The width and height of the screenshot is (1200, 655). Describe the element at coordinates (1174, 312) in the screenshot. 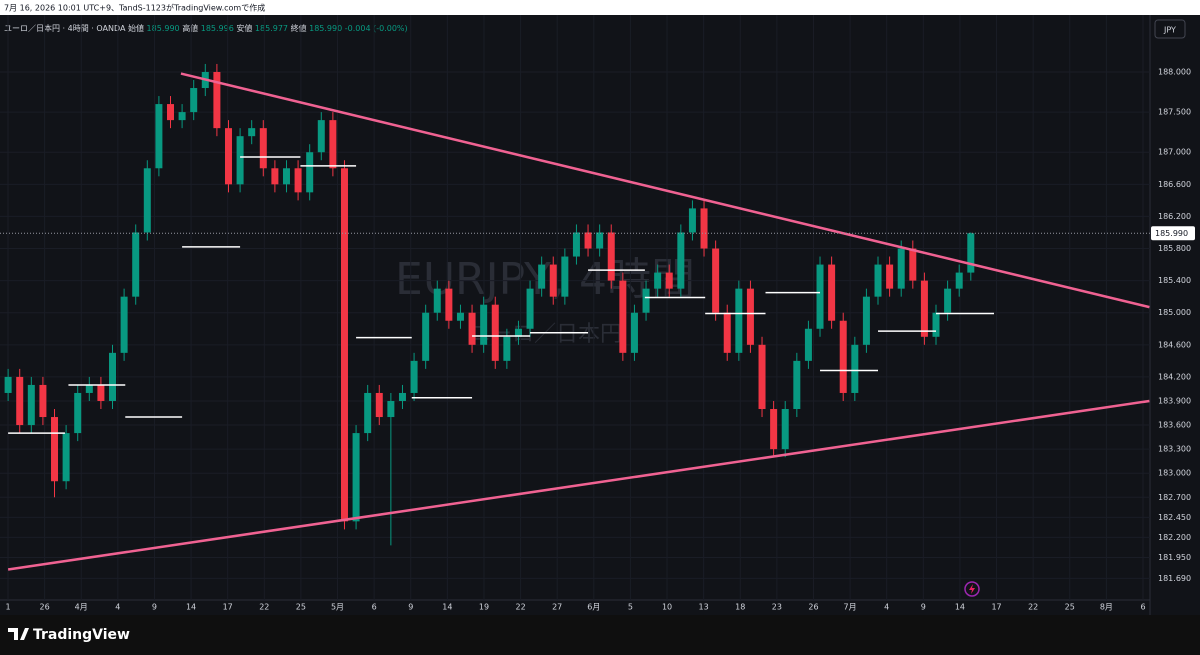

I see `y-tick-label: 185.000` at that location.